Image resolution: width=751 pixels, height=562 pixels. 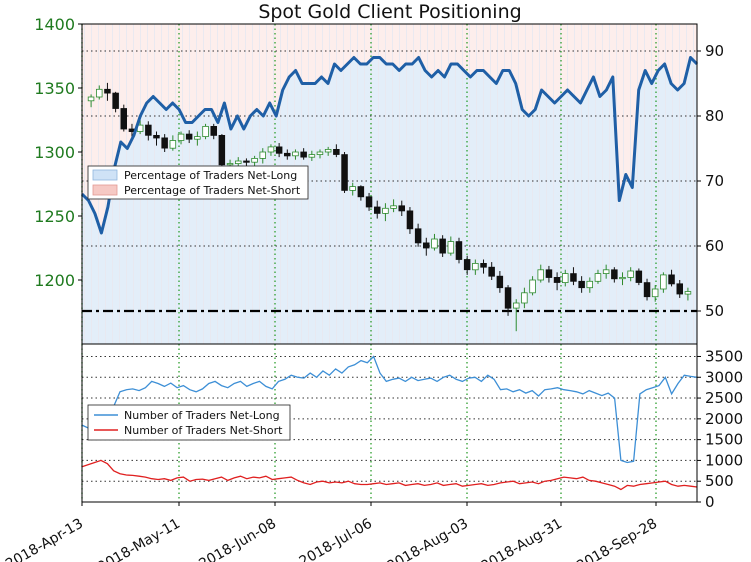 What do you see at coordinates (202, 415) in the screenshot?
I see `legend-label-net-long-count: Number of Traders Net-Long` at bounding box center [202, 415].